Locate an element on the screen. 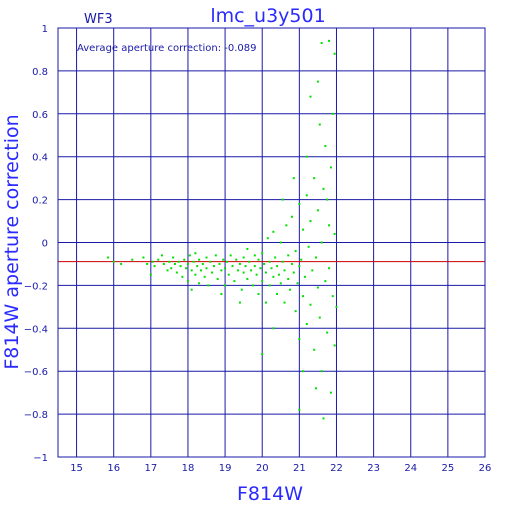 This screenshot has height=512, width=512. y-axis-label: F814W aperture correction is located at coordinates (12, 241).